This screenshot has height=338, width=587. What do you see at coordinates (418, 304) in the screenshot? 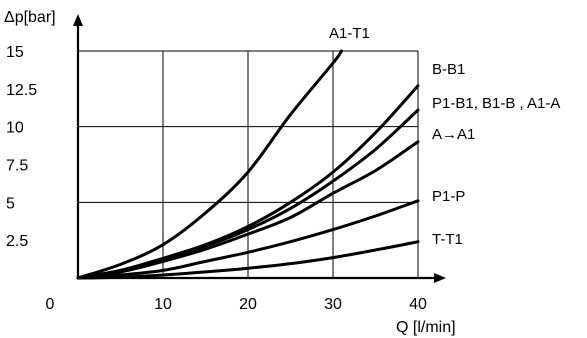
I see `x-tick-label: 40` at bounding box center [418, 304].